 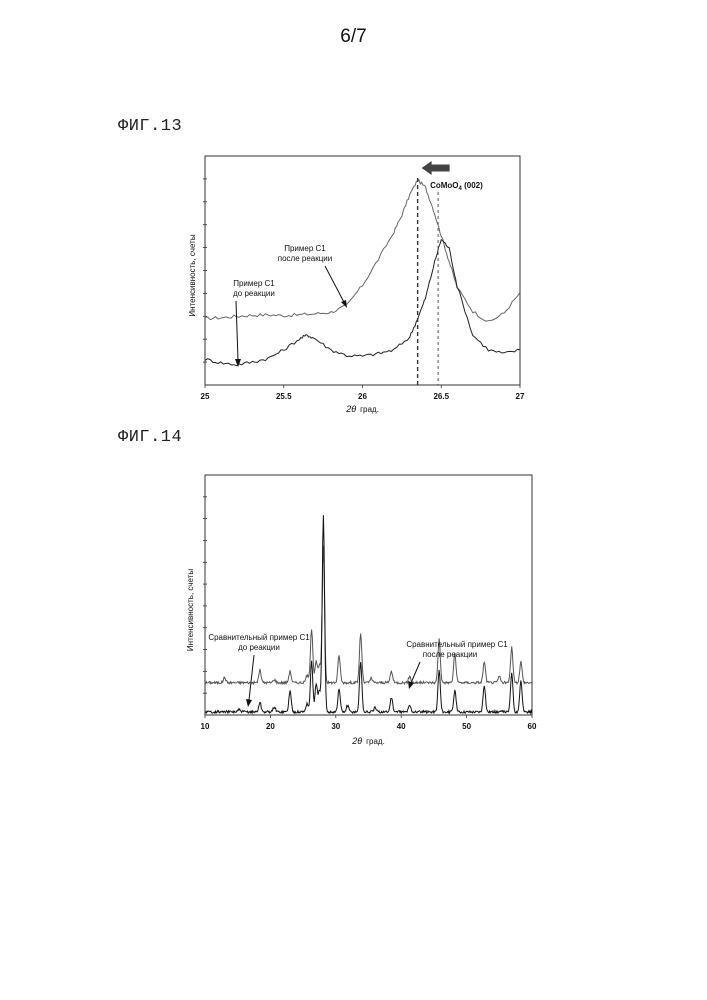 What do you see at coordinates (375, 741) in the screenshot?
I see `x-axis-unit: град.` at bounding box center [375, 741].